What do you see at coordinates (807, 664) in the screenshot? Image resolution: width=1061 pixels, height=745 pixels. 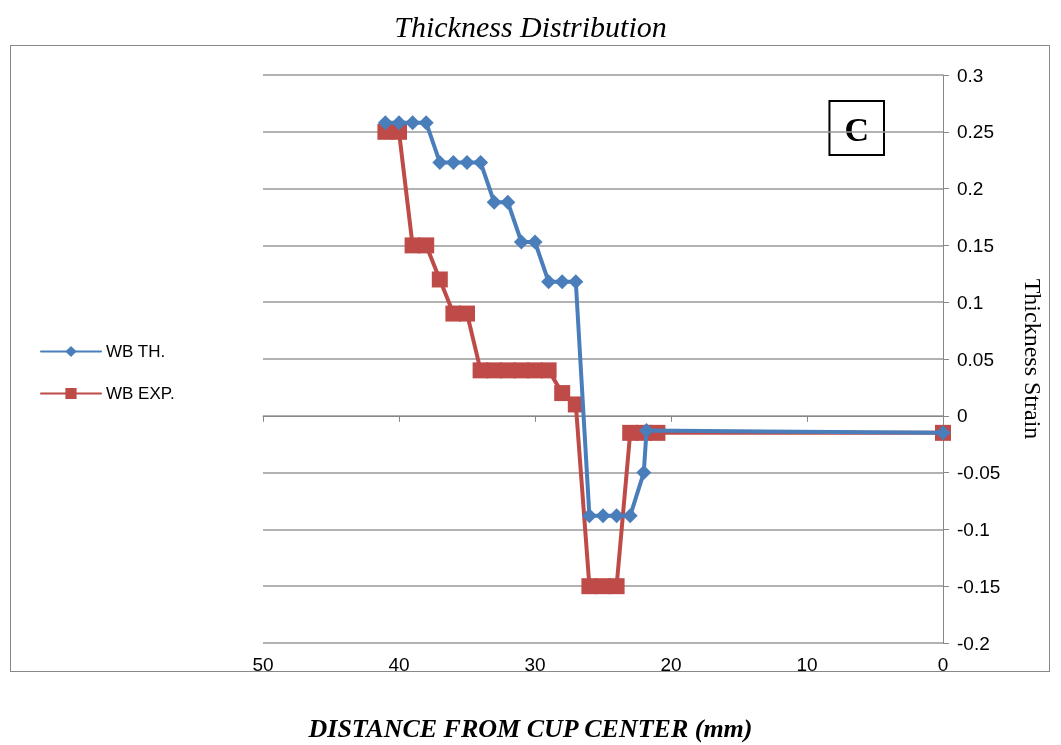 I see `x-tick-label: 10` at bounding box center [807, 664].